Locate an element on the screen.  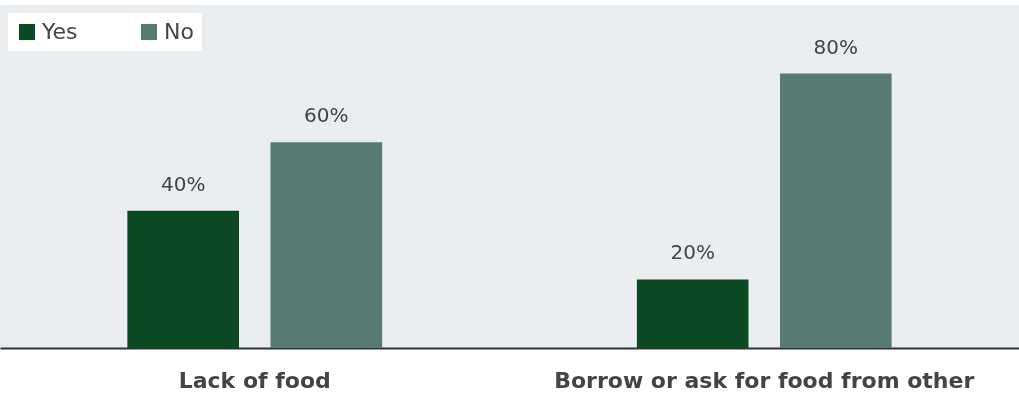
legend-label: No is located at coordinates (179, 31).